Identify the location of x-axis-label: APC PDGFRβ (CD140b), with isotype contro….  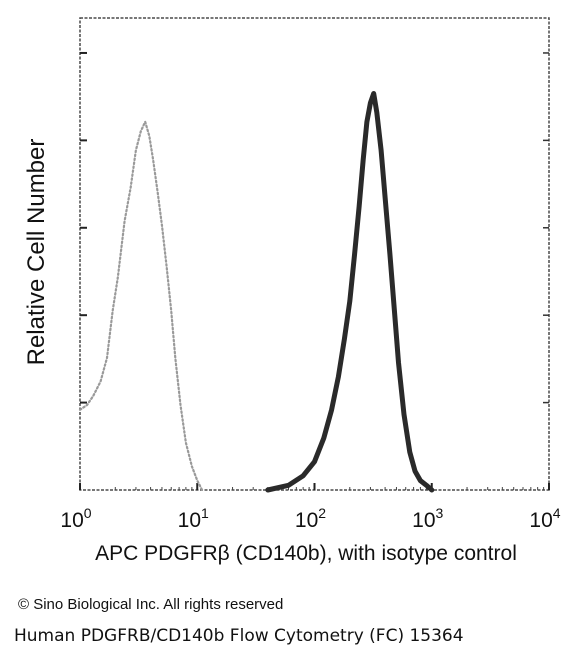
(306, 553).